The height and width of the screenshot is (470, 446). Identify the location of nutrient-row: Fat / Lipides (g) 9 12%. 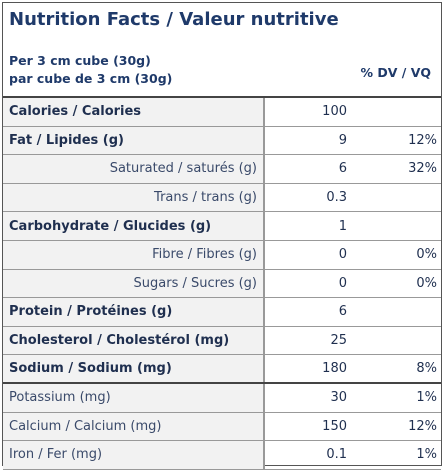
(222, 141).